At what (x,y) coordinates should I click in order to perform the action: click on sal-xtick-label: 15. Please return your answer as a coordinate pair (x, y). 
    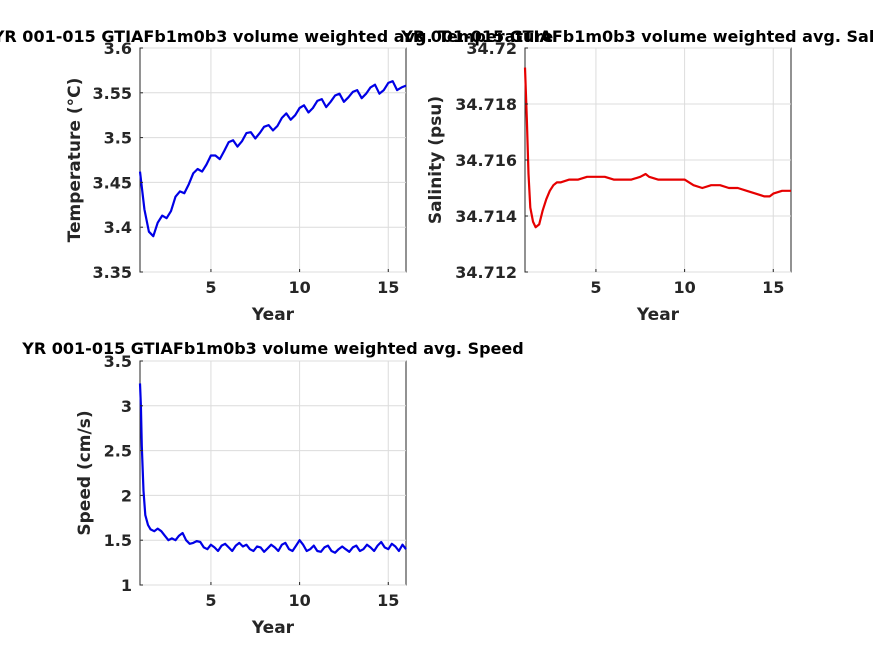
    Looking at the image, I should click on (773, 287).